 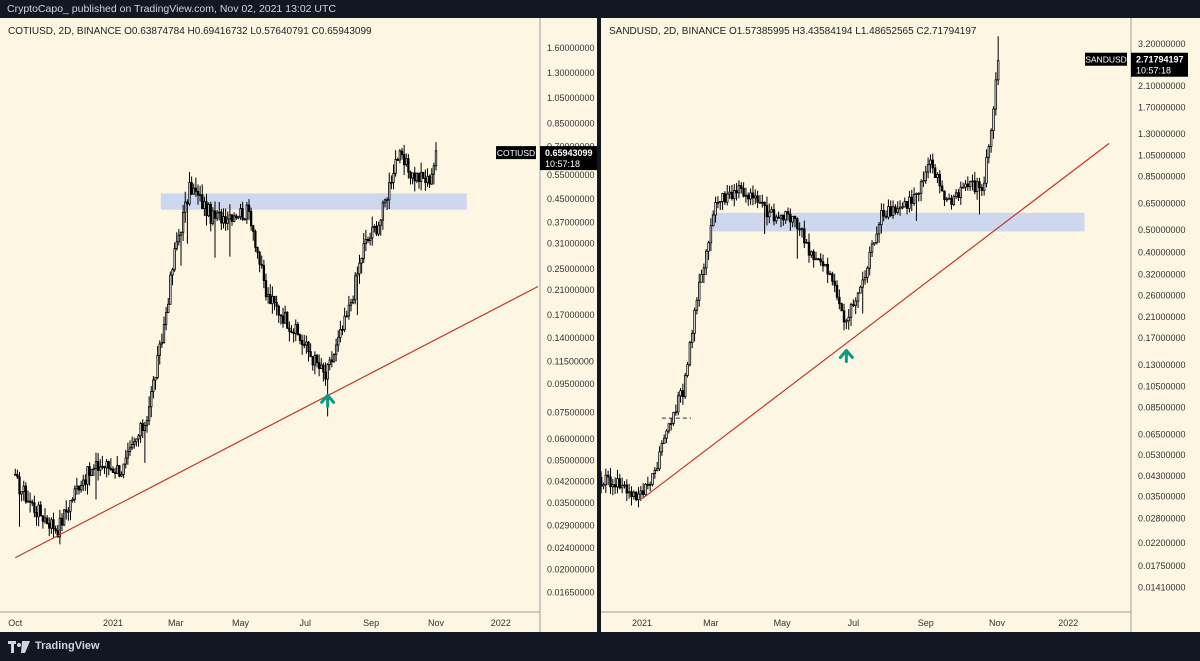 I want to click on y-tick-label: 1.05000000, so click(x=571, y=98).